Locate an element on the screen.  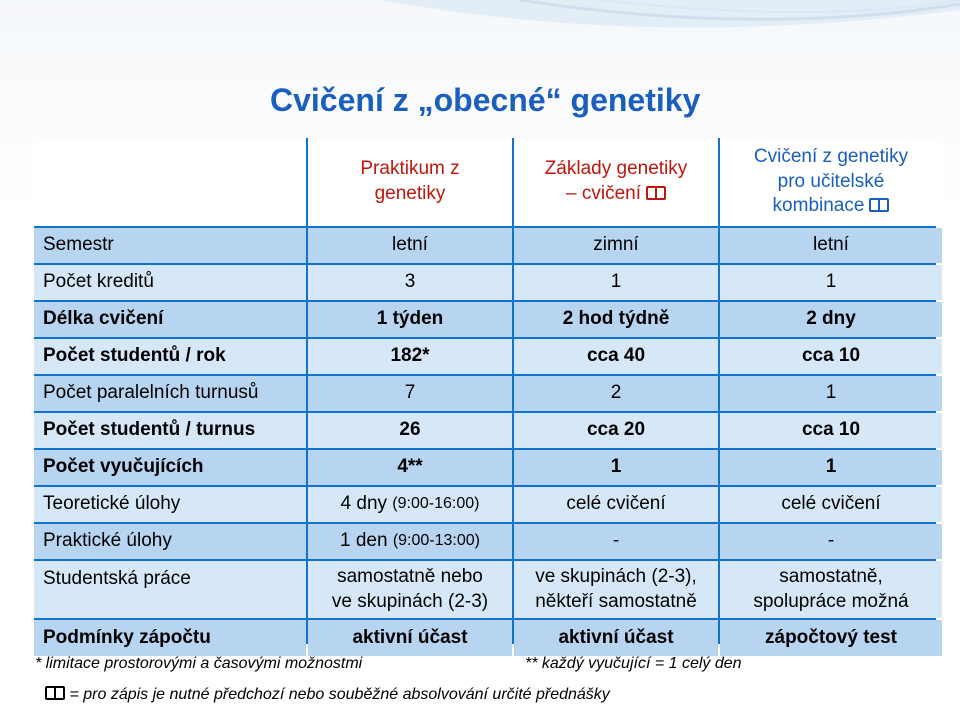
row-label: Počet studentů / rok is located at coordinates (170, 356).